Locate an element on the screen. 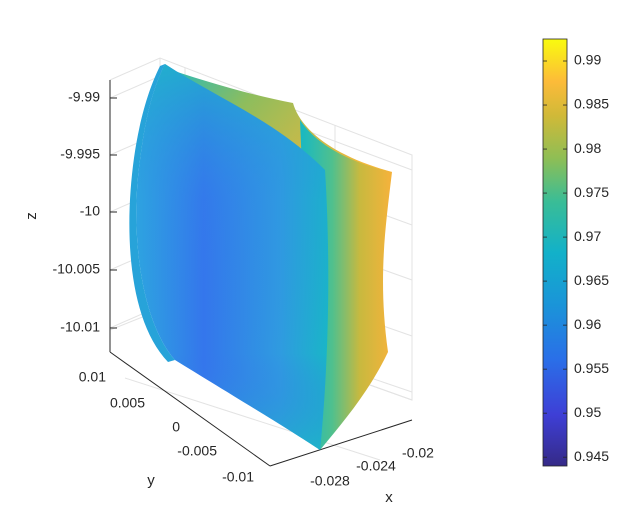  y-tick-label: 0.01 is located at coordinates (92, 377).